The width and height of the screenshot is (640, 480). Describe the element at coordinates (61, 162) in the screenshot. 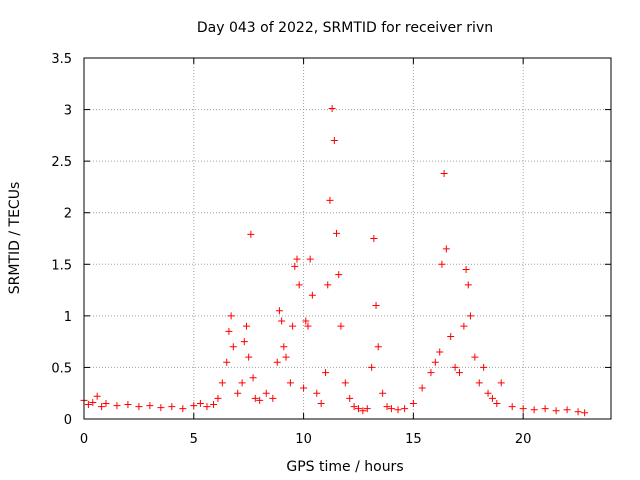

I see `y-tick-label: 2.5` at that location.